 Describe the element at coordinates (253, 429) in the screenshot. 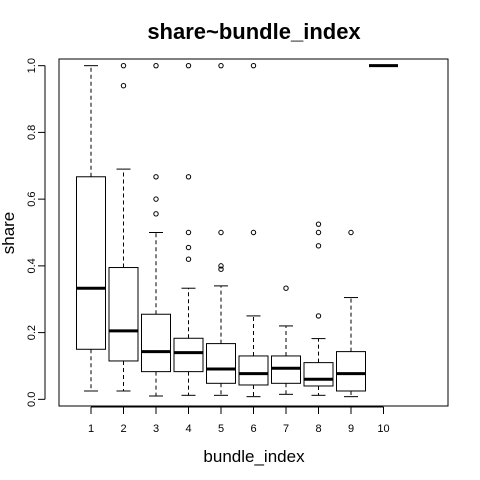

I see `x-tick-label: 6` at that location.